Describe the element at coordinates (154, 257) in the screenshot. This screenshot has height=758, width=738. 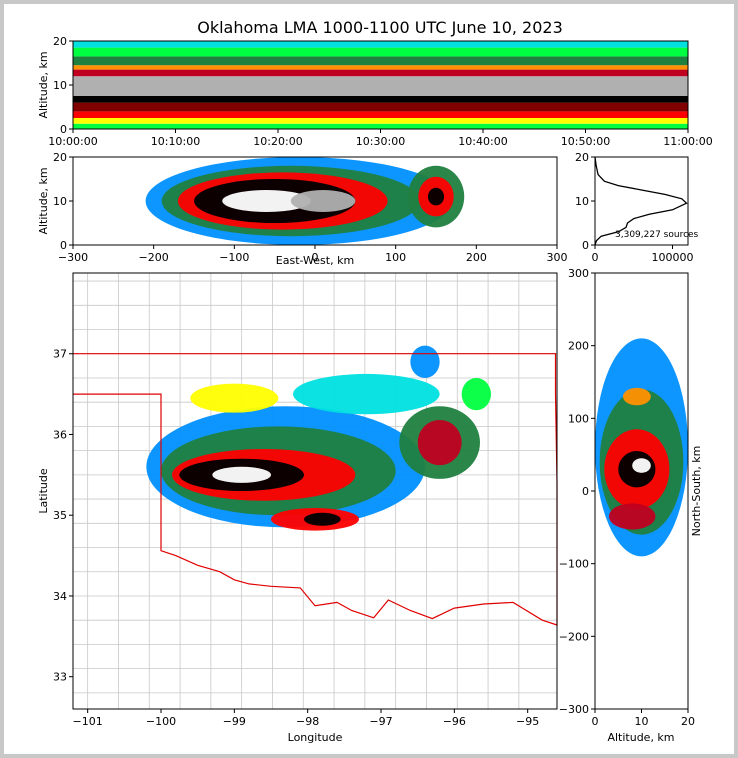
I see `east-west-xtick-label: −200` at that location.